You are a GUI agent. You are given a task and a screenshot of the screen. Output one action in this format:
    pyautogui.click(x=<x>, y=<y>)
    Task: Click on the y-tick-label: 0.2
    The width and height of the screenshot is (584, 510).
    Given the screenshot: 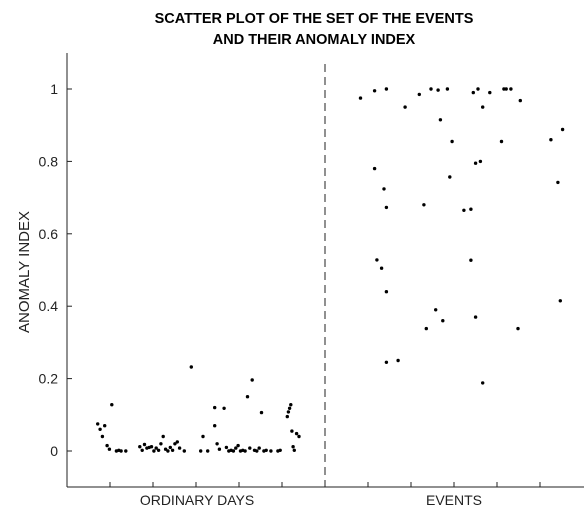 What is the action you would take?
    pyautogui.click(x=49, y=379)
    